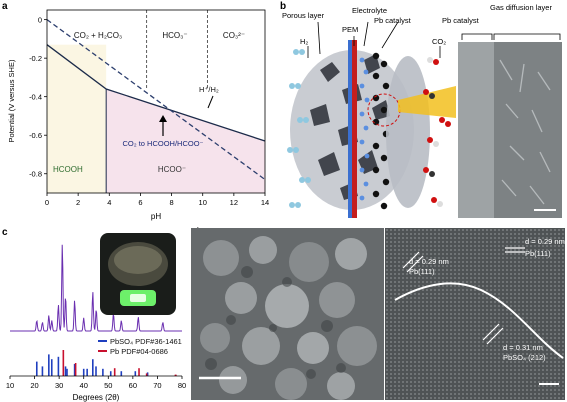 This screenshot has height=402, width=567. I want to click on label-pb-catalyst-2: Pb catalyst, so click(461, 20).